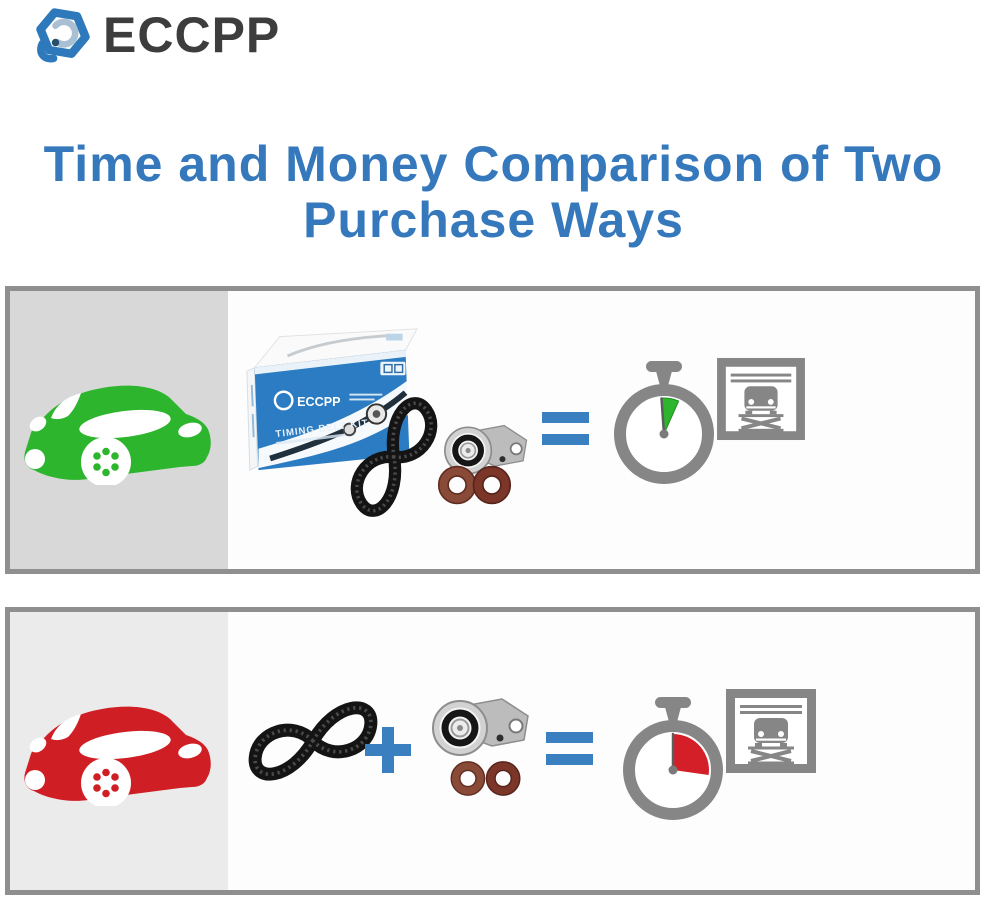 This screenshot has height=899, width=987. I want to click on green-car-icon, so click(117, 435).